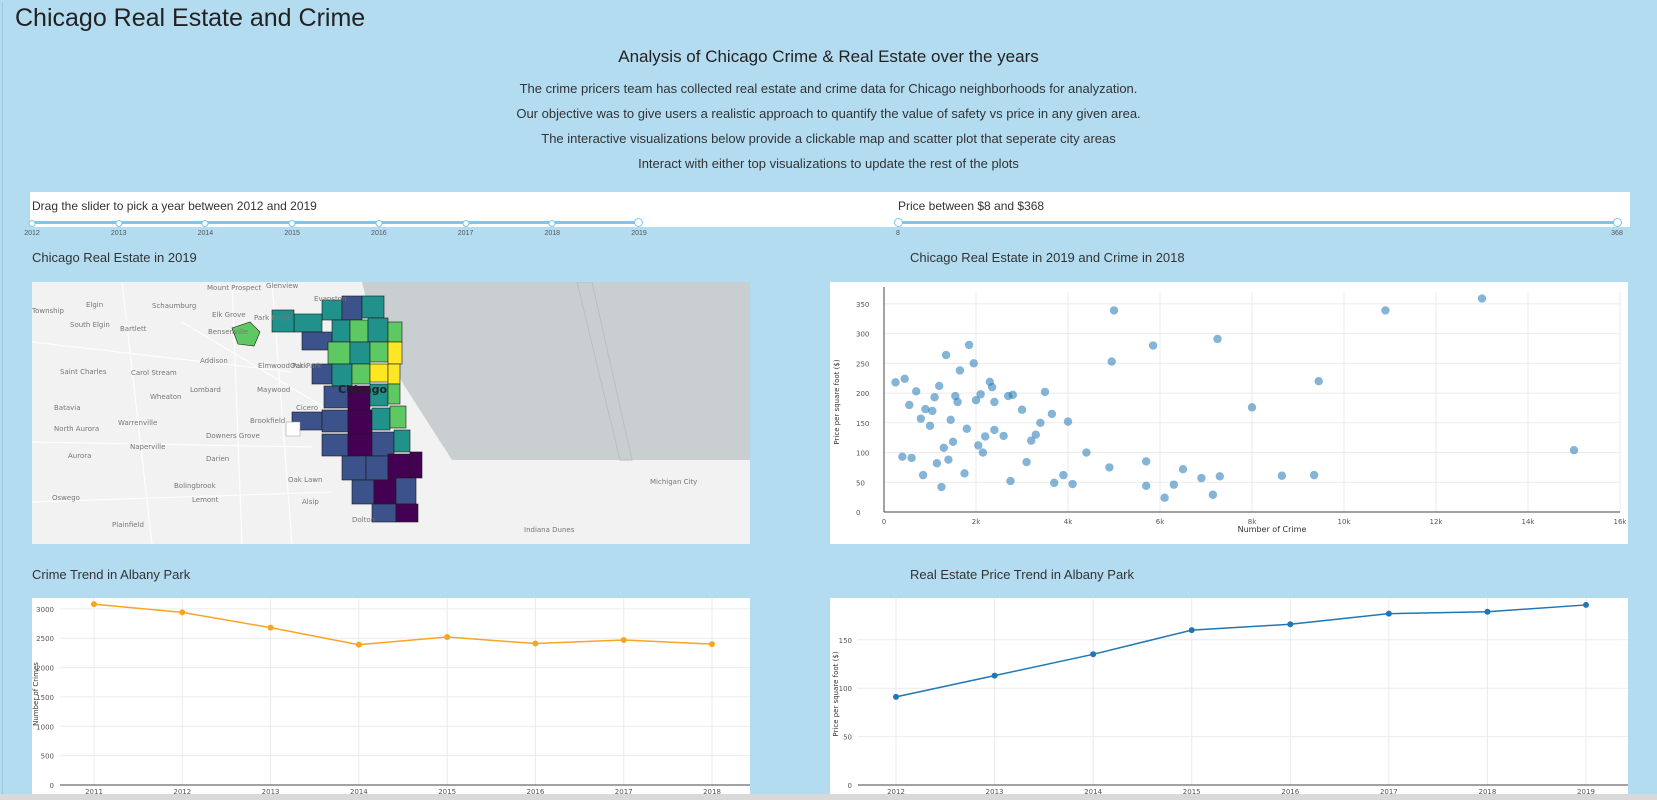 The image size is (1657, 800). What do you see at coordinates (638, 222) in the screenshot?
I see `year-slider-handle` at bounding box center [638, 222].